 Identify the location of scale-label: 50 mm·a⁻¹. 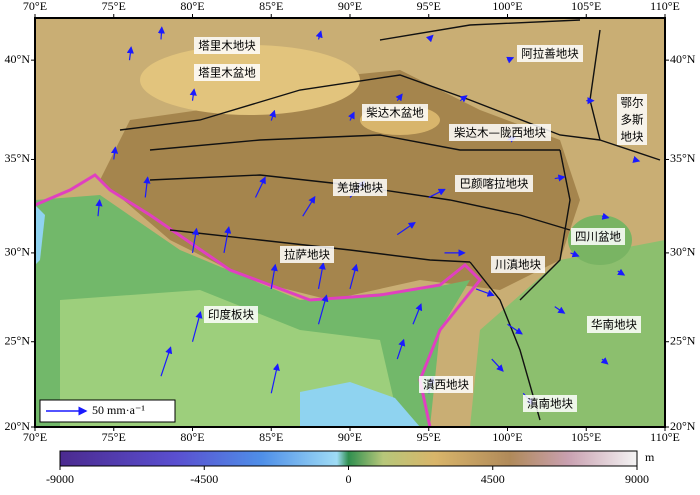
(118, 410).